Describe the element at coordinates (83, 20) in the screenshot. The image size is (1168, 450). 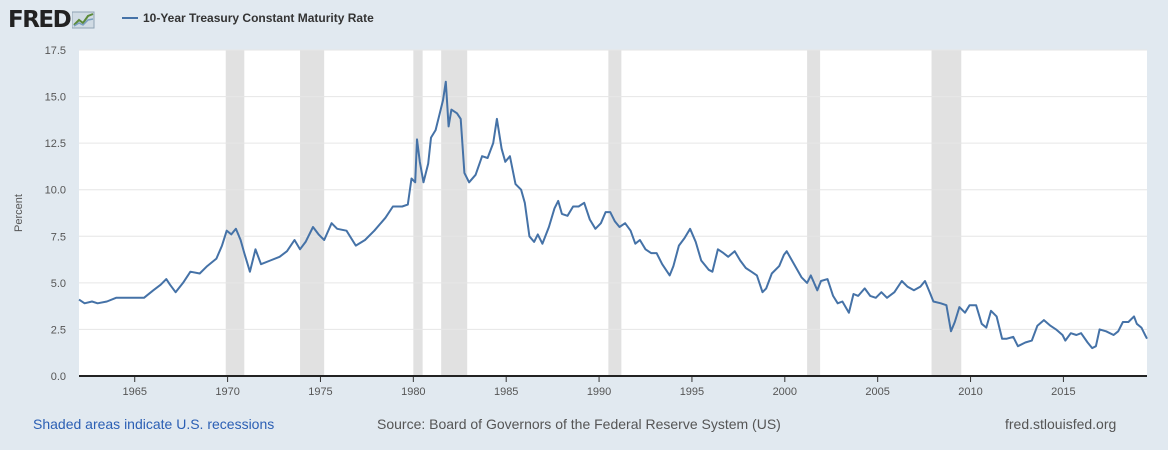
I see `chart-logo-icon` at that location.